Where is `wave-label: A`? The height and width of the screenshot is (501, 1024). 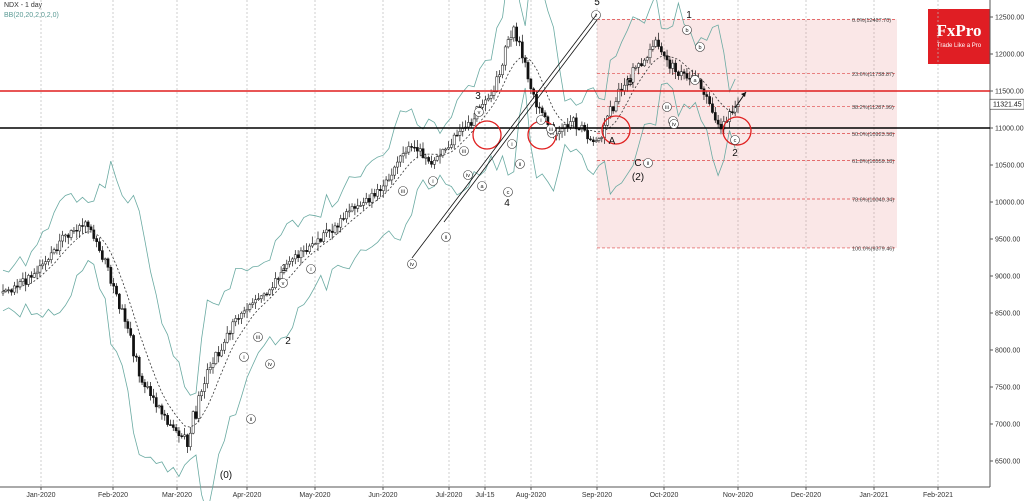 wave-label: A is located at coordinates (612, 141).